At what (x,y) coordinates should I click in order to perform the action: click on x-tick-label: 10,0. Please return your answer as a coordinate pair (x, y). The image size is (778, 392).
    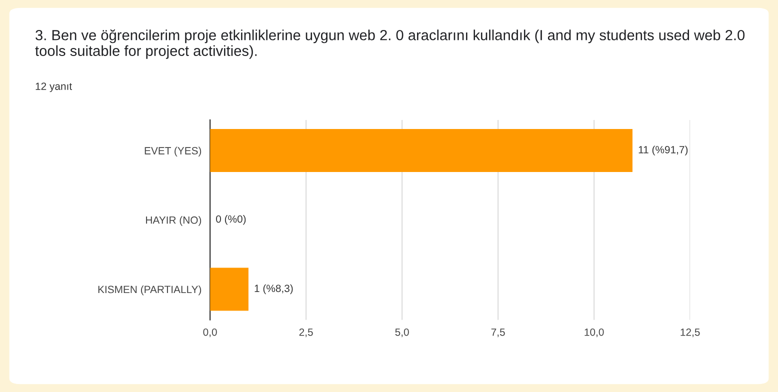
    Looking at the image, I should click on (594, 333).